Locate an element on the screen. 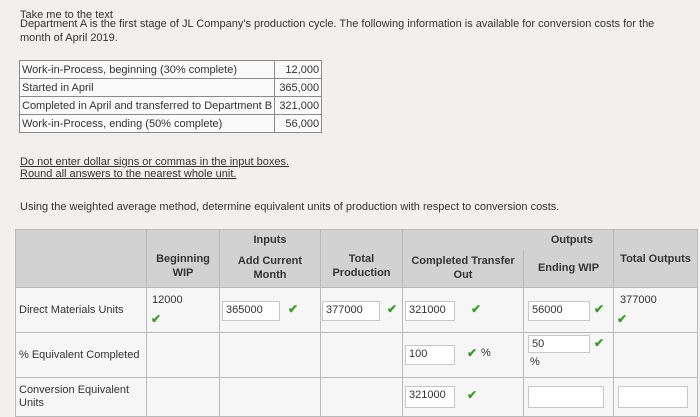 The image size is (700, 417). info-row: Started in April 365,000 is located at coordinates (170, 87).